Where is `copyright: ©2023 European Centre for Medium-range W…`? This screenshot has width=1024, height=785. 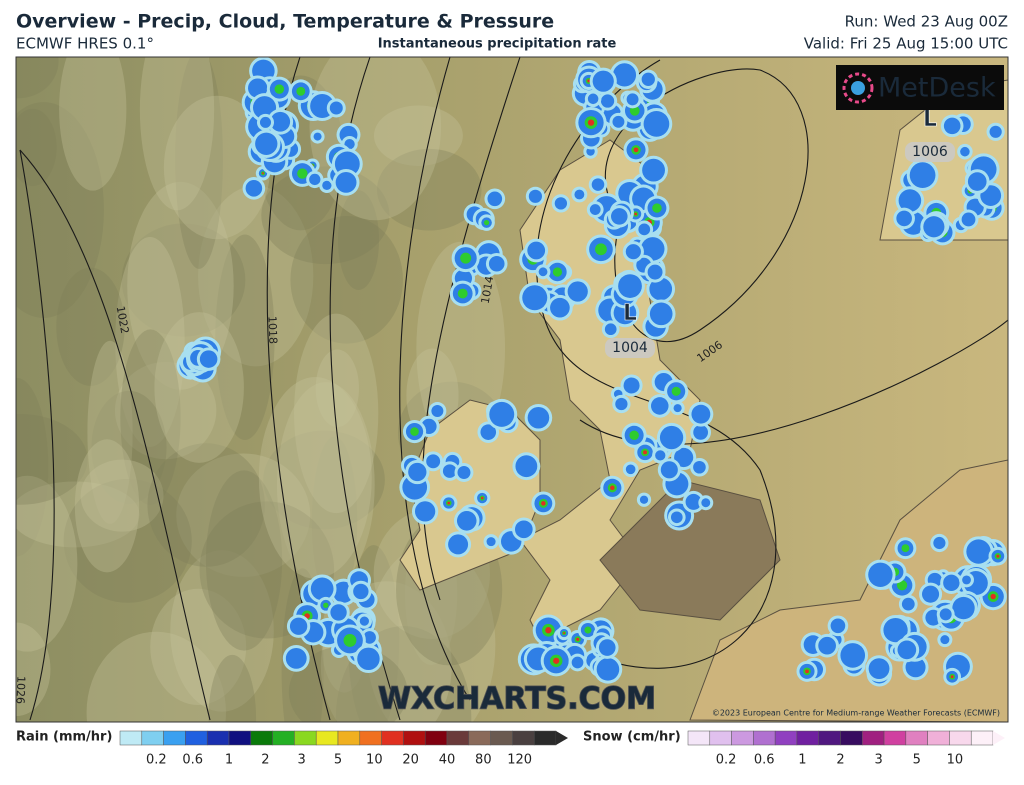
copyright: ©2023 European Centre for Medium-range W… is located at coordinates (856, 713).